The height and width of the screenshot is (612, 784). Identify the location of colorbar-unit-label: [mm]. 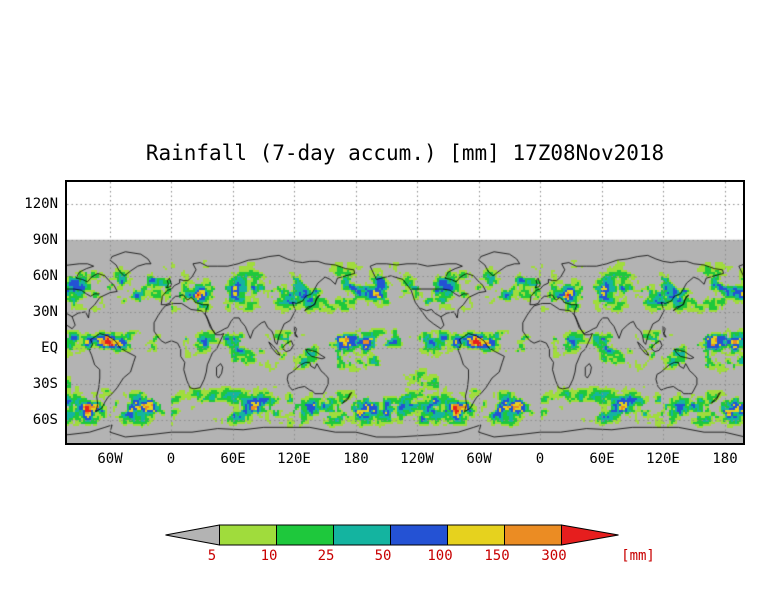
(638, 556).